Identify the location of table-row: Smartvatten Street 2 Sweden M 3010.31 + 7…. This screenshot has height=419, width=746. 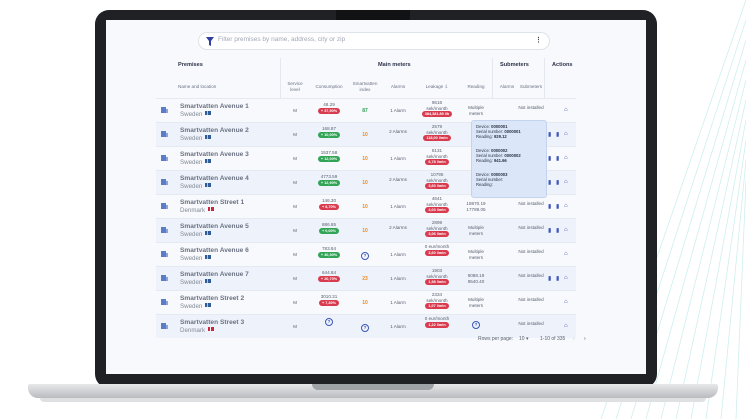
(366, 302).